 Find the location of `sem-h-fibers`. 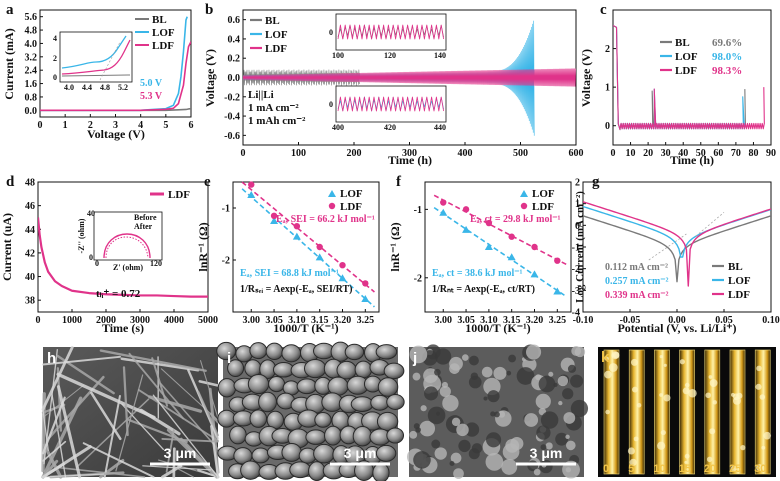

sem-h-fibers is located at coordinates (130, 412).